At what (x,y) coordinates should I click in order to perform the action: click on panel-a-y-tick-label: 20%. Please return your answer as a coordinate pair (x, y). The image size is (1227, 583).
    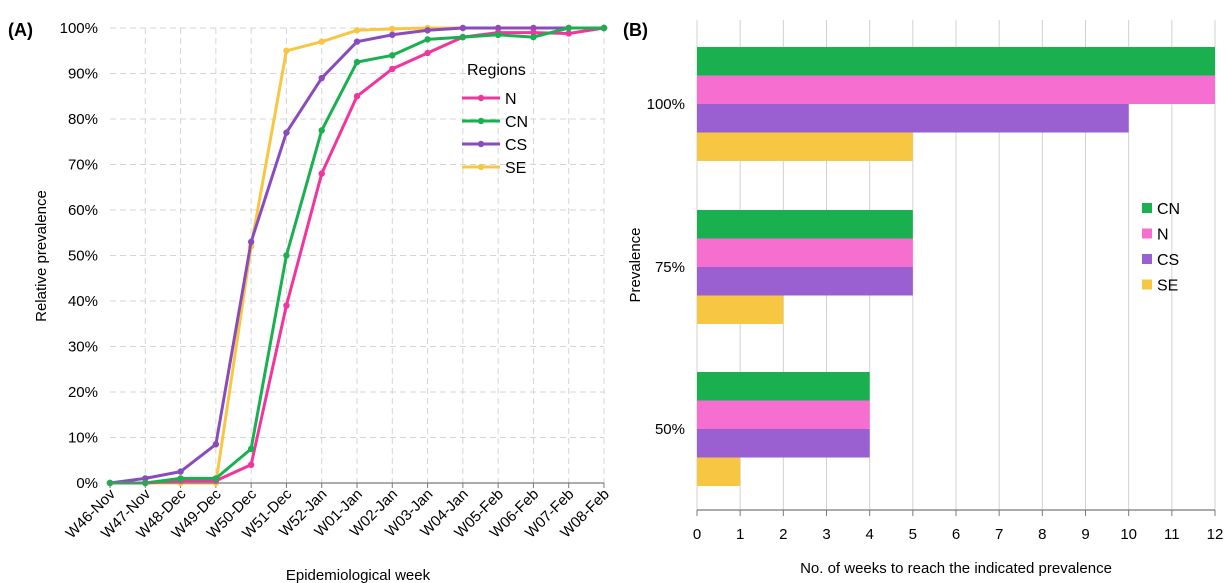
    Looking at the image, I should click on (83, 392).